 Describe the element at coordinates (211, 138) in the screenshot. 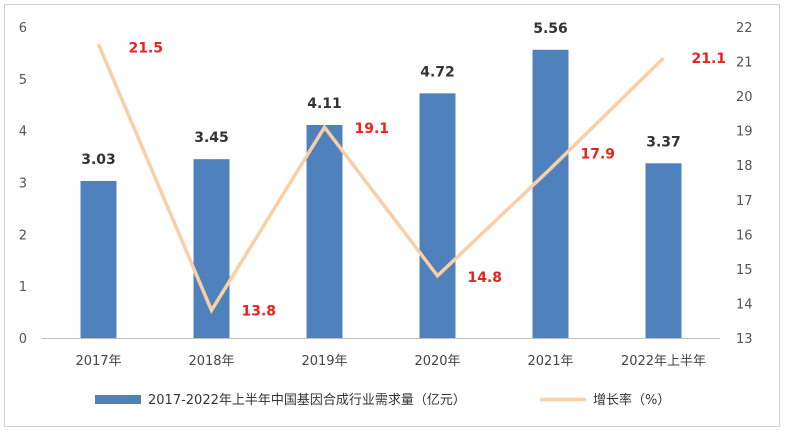

I see `bar-value-label: 3.45` at that location.